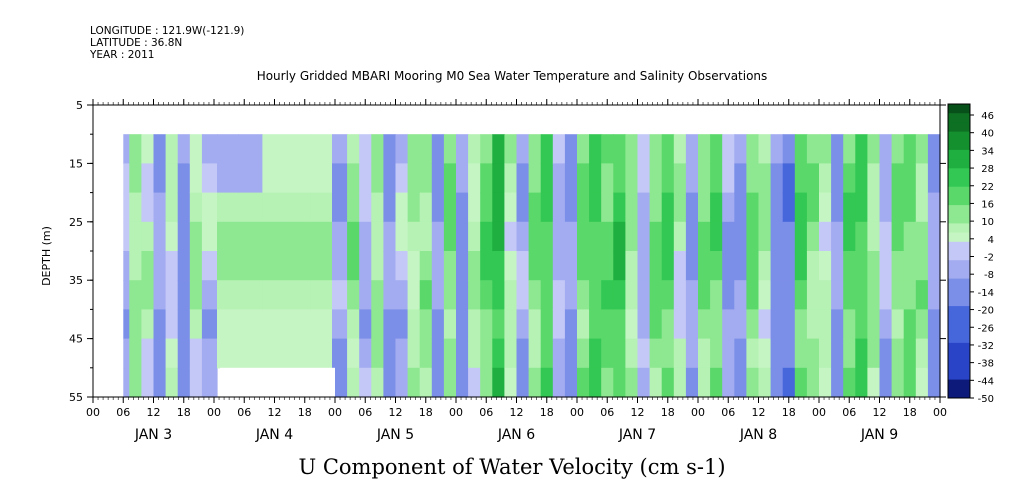 Image resolution: width=1009 pixels, height=504 pixels. Describe the element at coordinates (758, 435) in the screenshot. I see `x-day-label: JAN 8` at that location.